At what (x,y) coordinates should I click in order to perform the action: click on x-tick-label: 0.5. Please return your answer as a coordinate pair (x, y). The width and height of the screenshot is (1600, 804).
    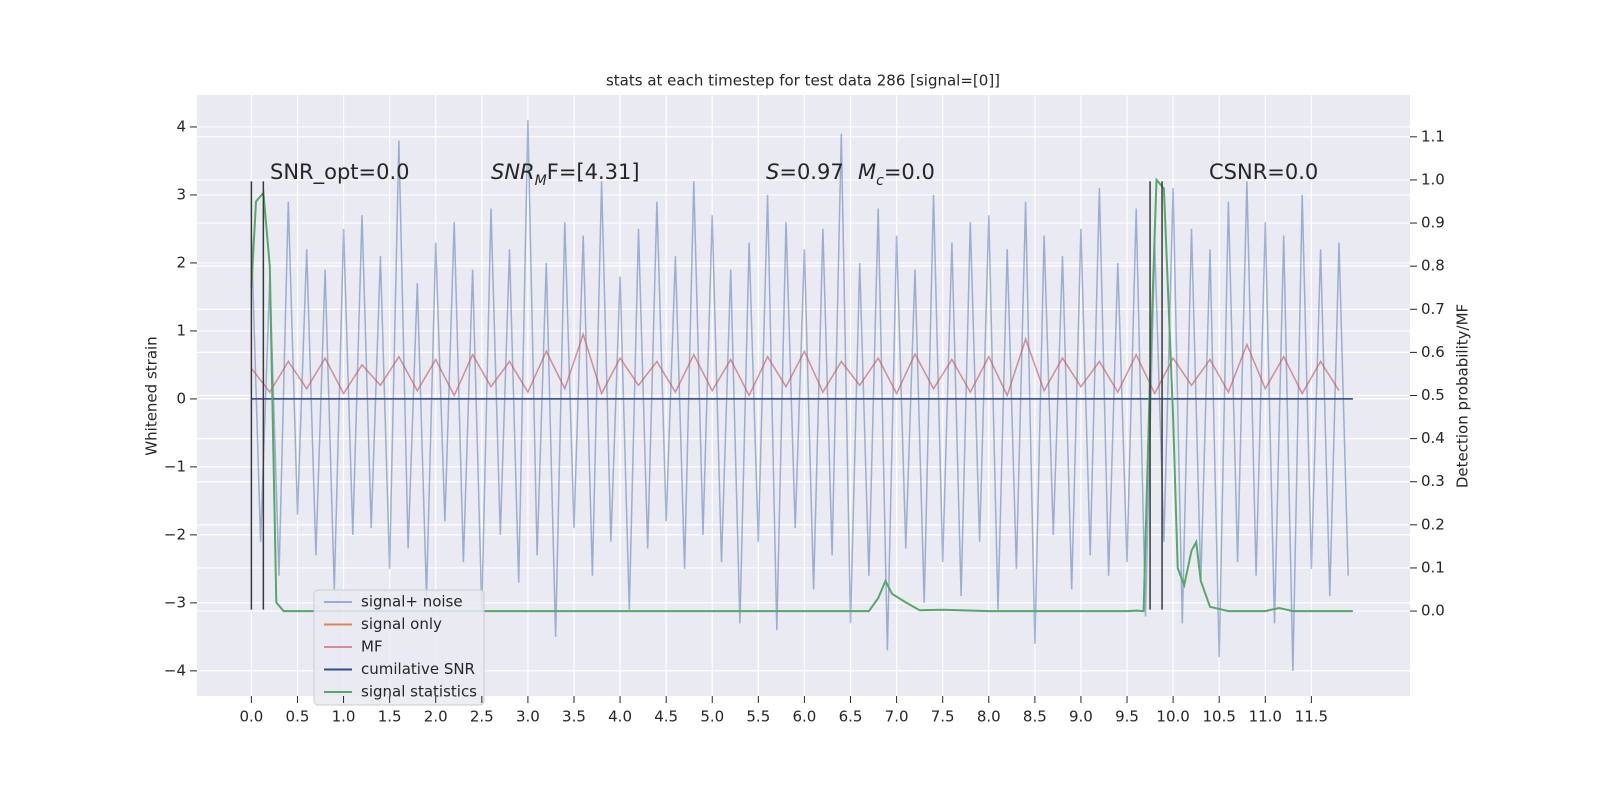
    Looking at the image, I should click on (298, 717).